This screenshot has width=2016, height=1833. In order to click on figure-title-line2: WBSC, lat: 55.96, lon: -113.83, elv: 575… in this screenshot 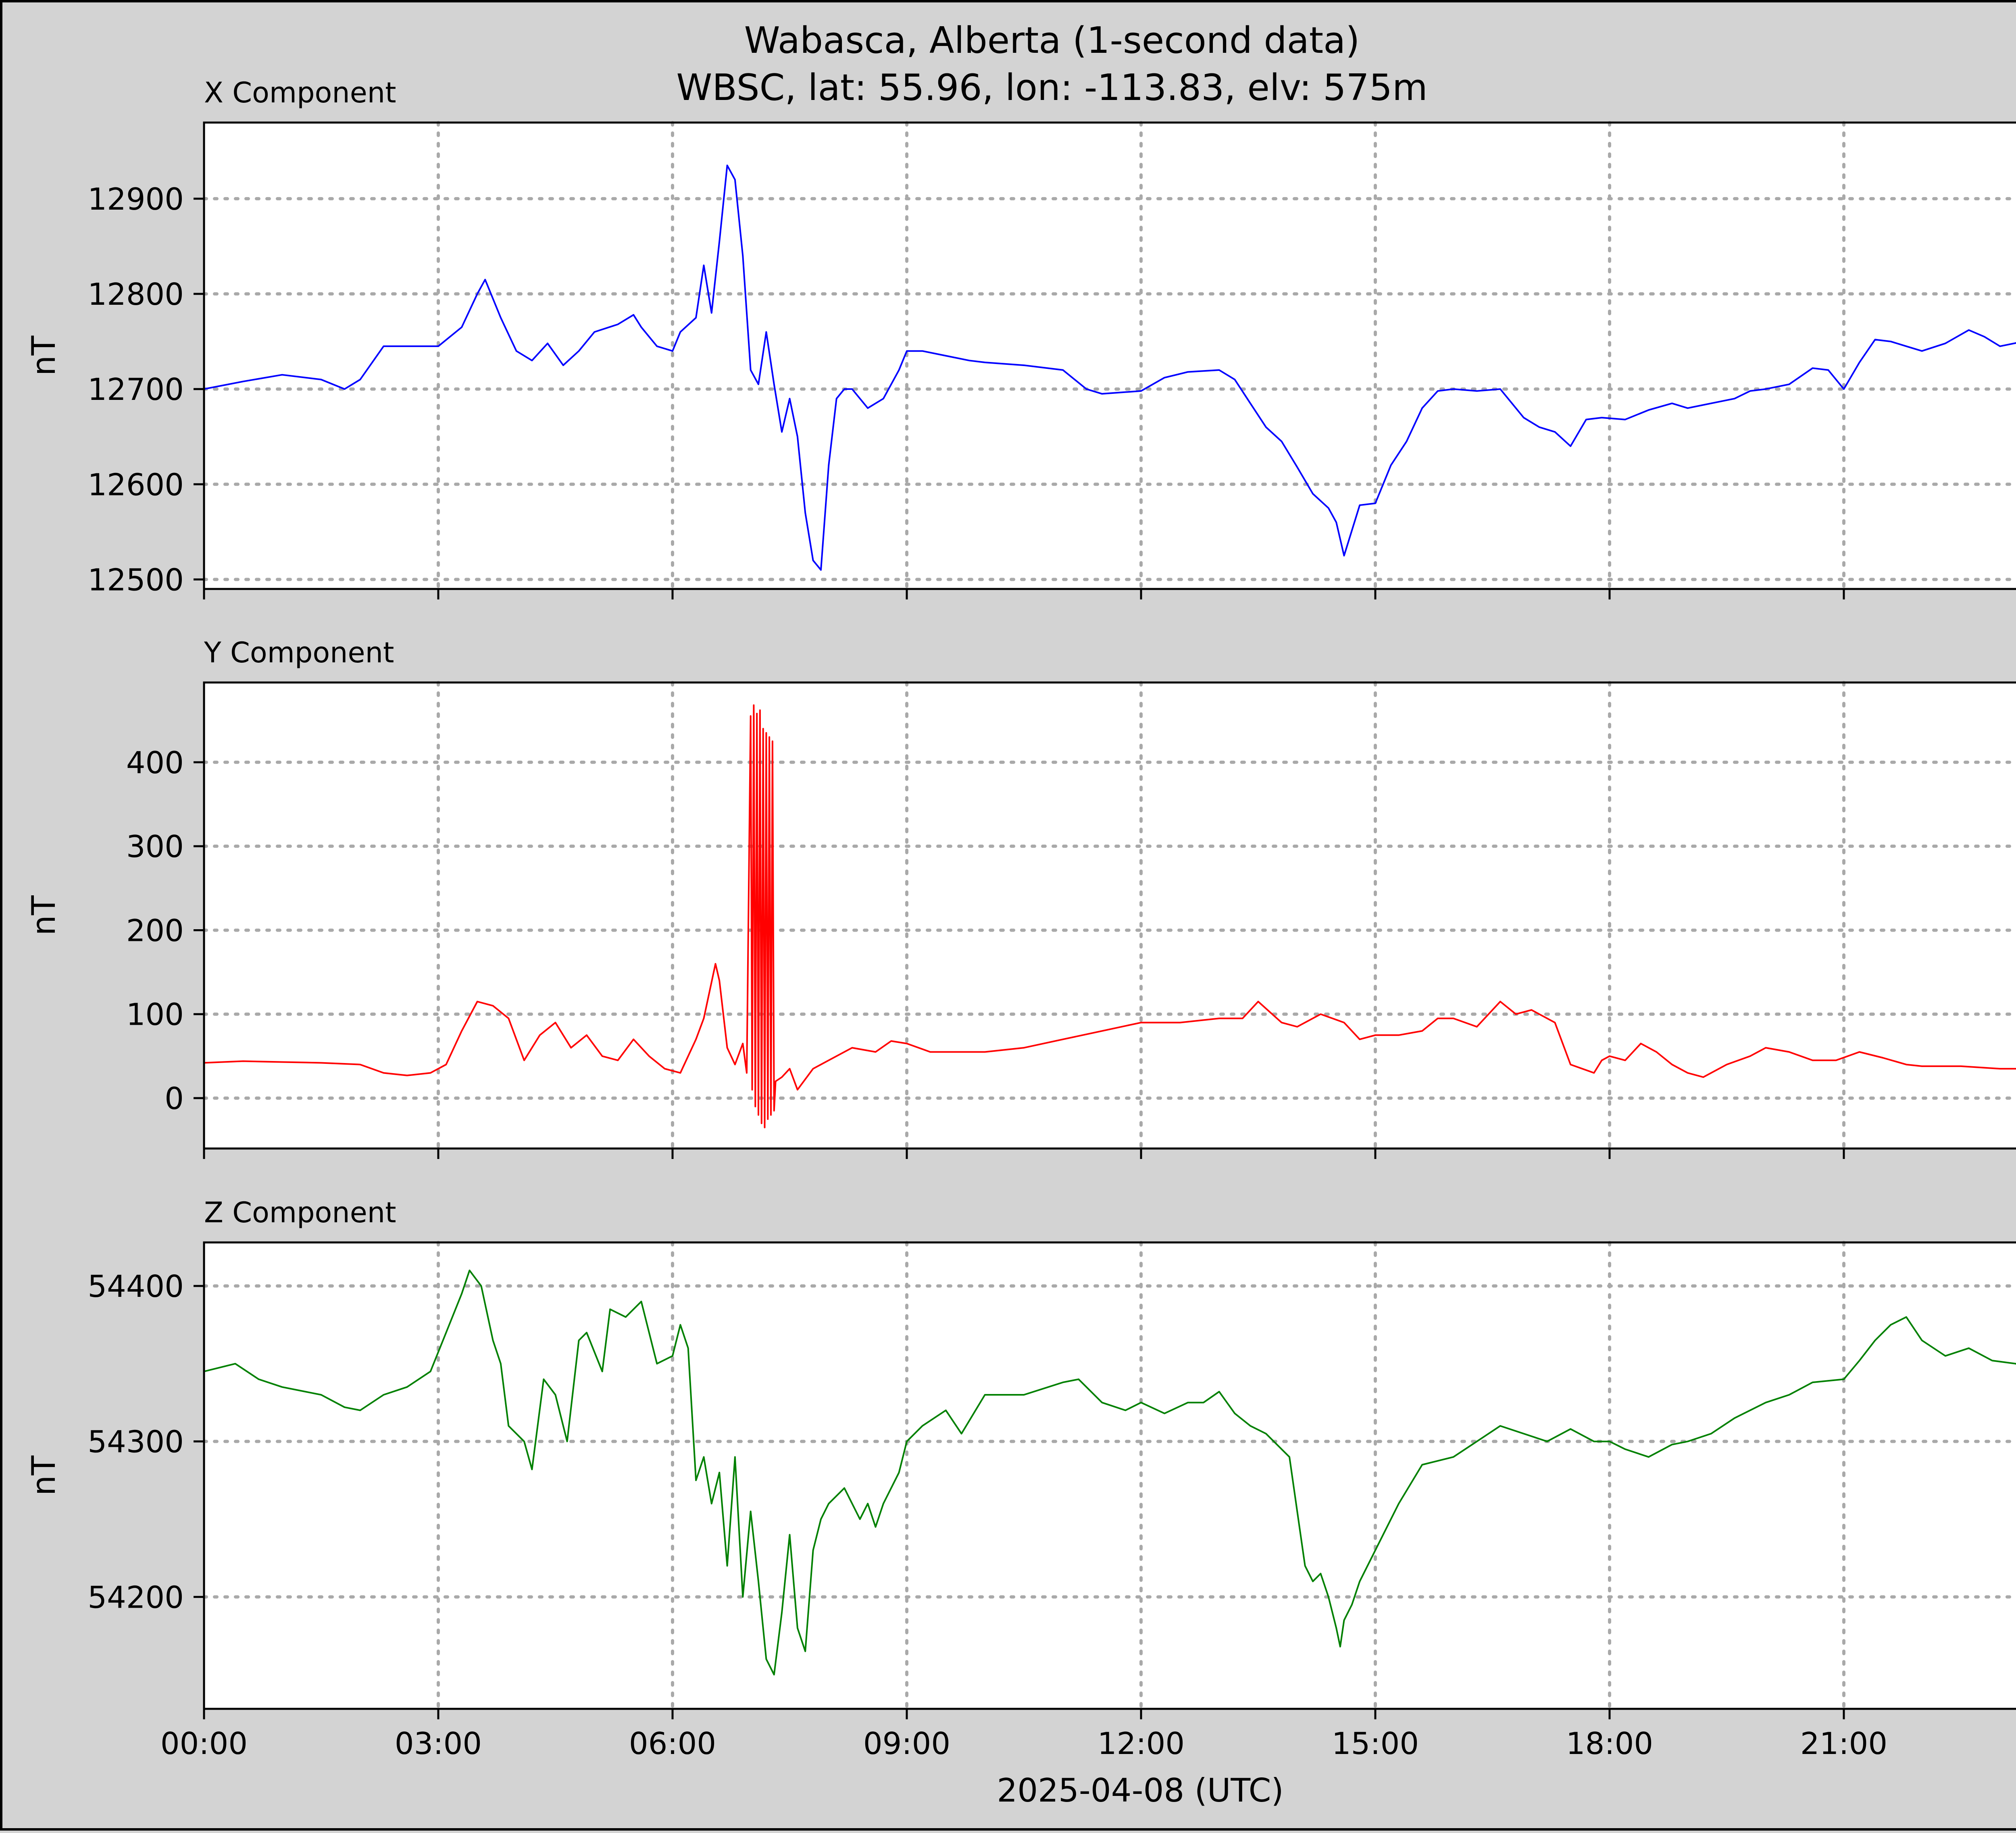, I will do `click(1052, 88)`.